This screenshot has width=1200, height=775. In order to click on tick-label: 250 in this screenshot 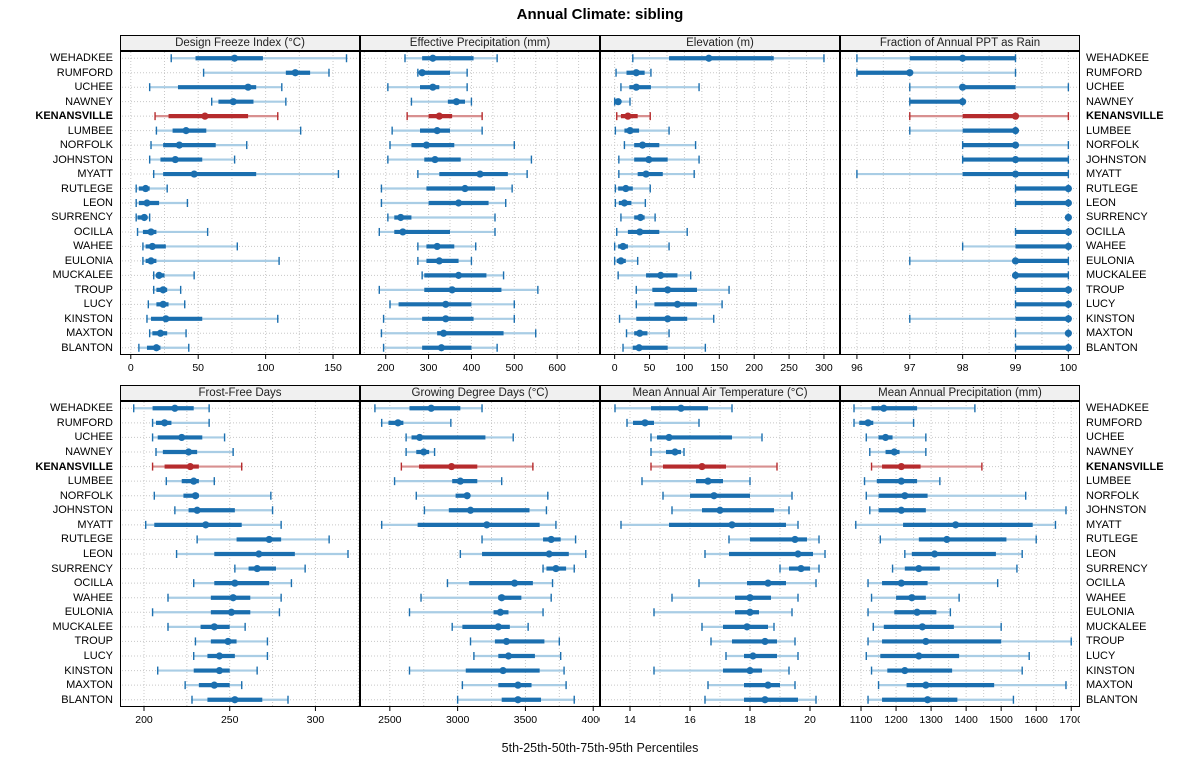, I will do `click(789, 368)`.